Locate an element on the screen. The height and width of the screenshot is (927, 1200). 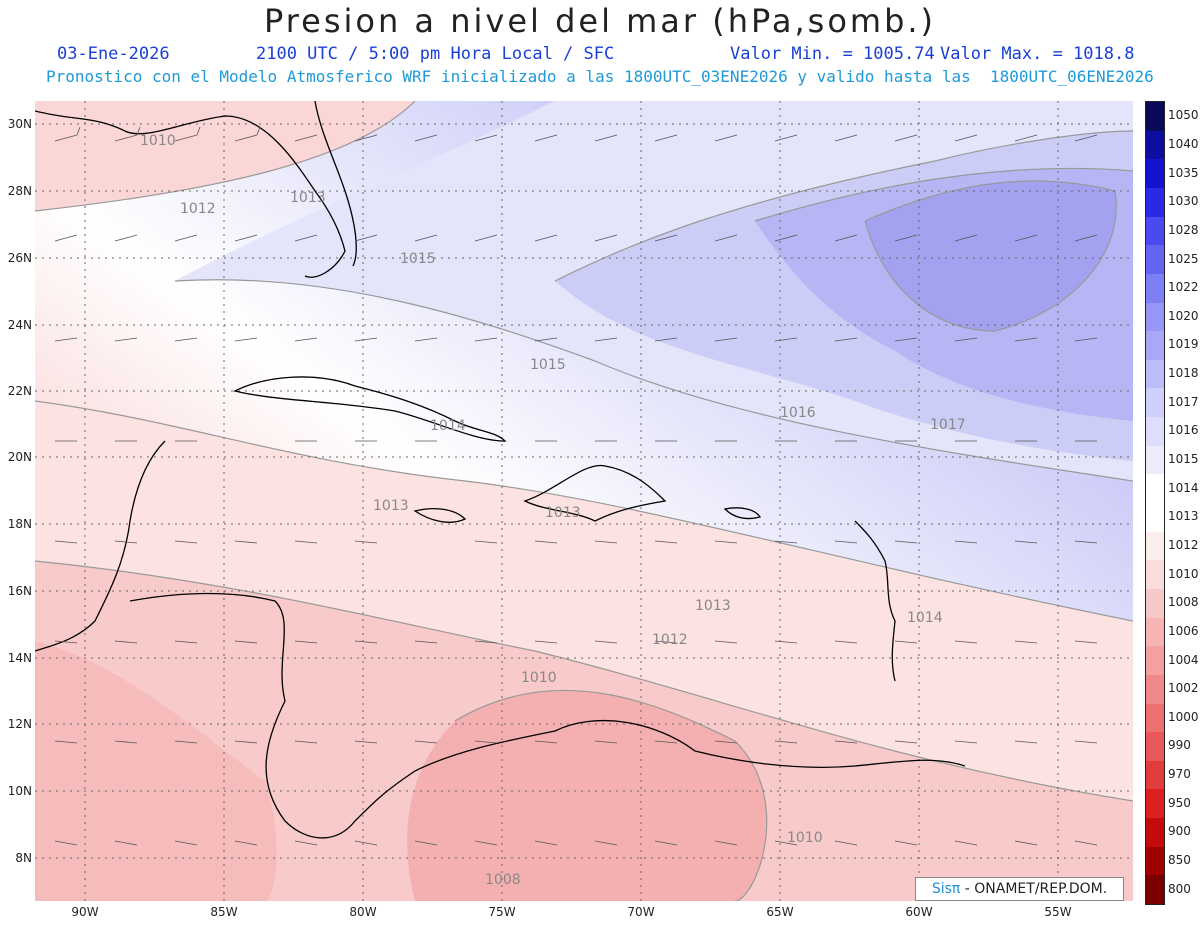
coast-puerto-rico is located at coordinates (742, 513).